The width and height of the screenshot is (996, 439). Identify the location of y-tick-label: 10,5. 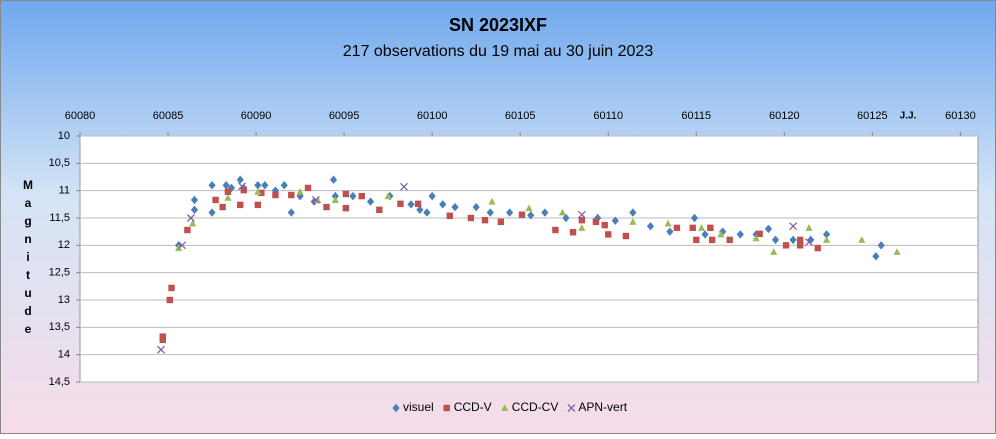
(59, 163).